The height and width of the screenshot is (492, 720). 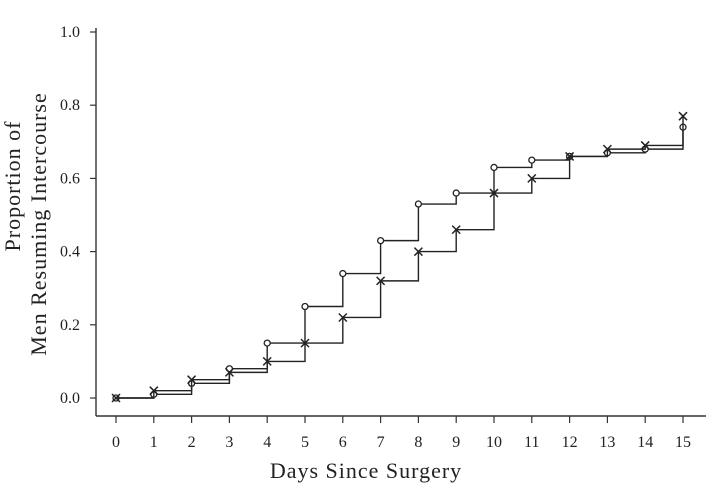 I want to click on x-tick-label: 5, so click(x=305, y=442).